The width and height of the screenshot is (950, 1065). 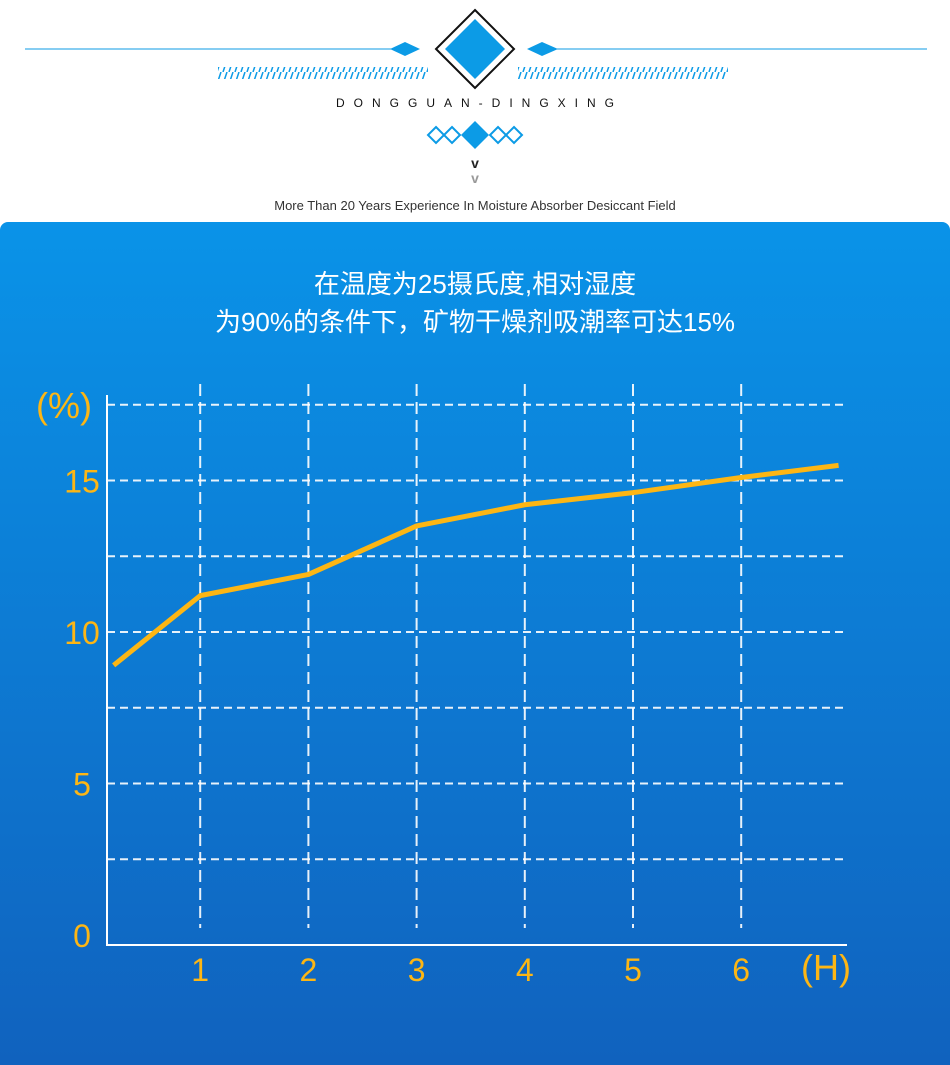 What do you see at coordinates (82, 785) in the screenshot?
I see `y-tick-label: 5` at bounding box center [82, 785].